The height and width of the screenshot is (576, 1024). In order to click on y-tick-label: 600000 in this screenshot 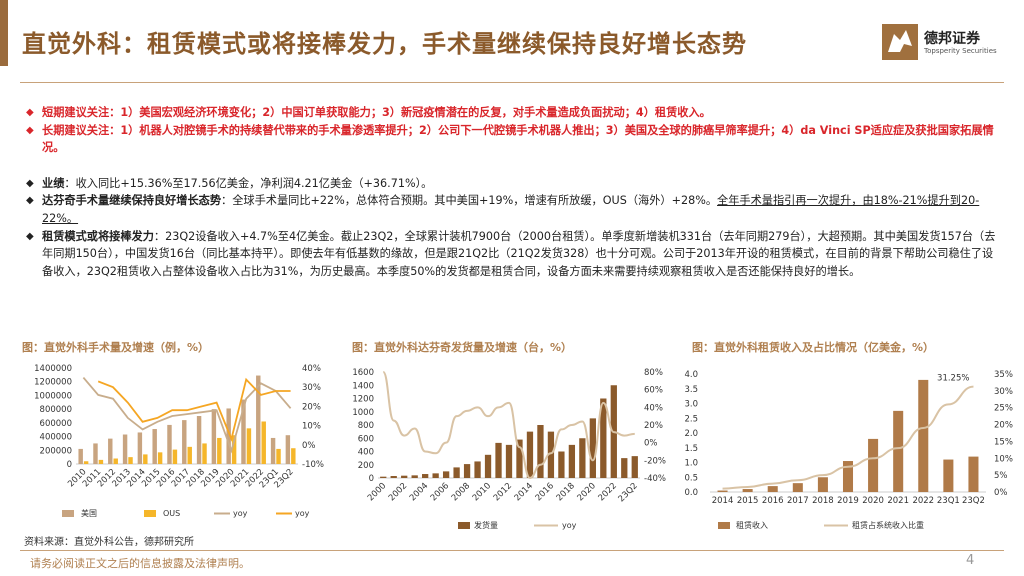, I will do `click(56, 424)`.